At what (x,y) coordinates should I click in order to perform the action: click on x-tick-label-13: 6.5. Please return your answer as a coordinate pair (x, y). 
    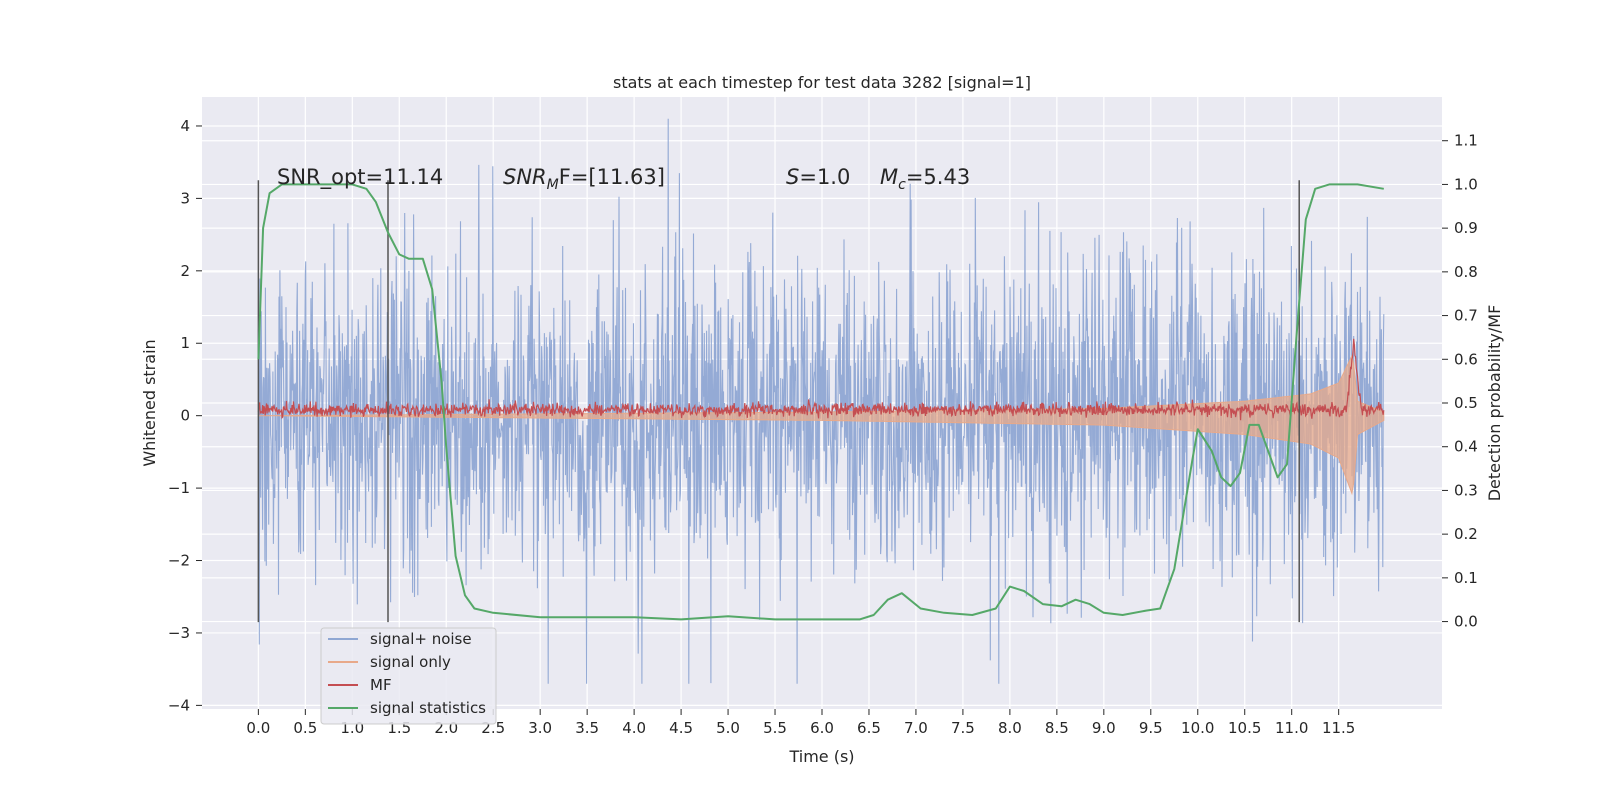
    Looking at the image, I should click on (869, 728).